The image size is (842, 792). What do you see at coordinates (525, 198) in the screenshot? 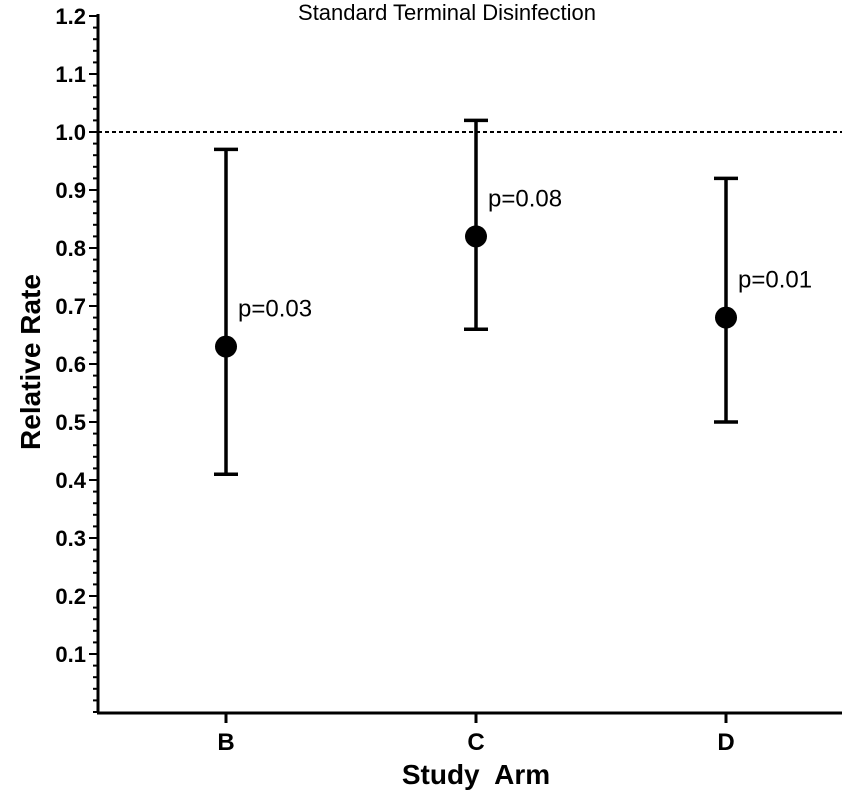
I see `p-value-annotation: p=0.08` at bounding box center [525, 198].